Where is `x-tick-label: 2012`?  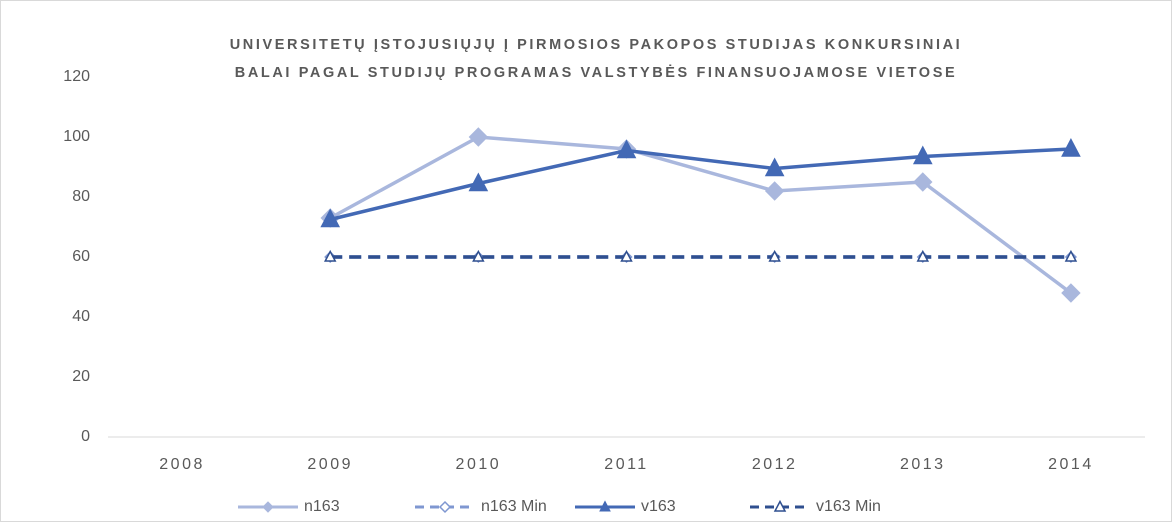
x-tick-label: 2012 is located at coordinates (775, 464).